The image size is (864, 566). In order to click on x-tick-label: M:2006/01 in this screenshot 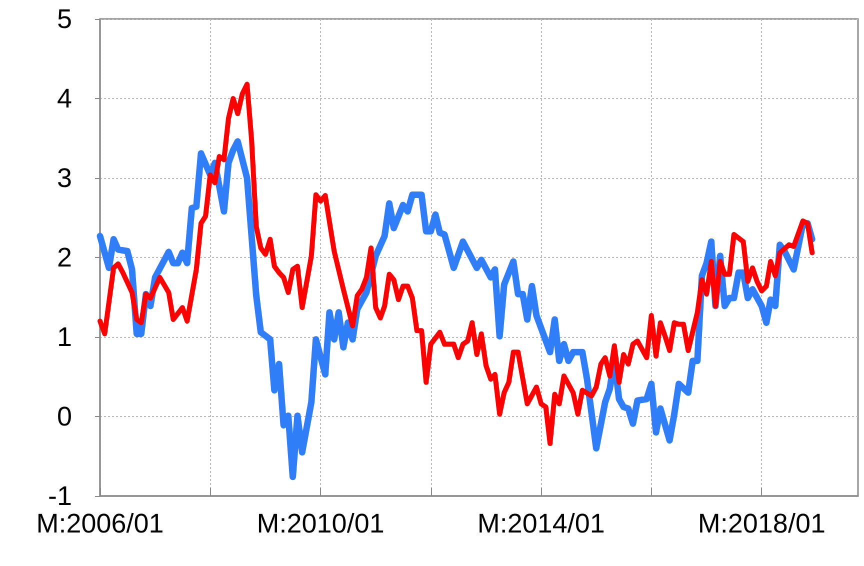, I will do `click(100, 523)`.